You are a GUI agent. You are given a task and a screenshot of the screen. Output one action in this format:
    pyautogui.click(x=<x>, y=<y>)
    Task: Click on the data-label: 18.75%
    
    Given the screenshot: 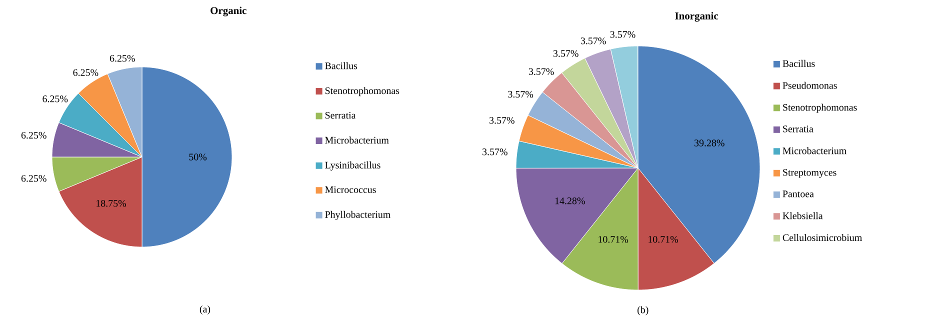 What is the action you would take?
    pyautogui.click(x=111, y=203)
    